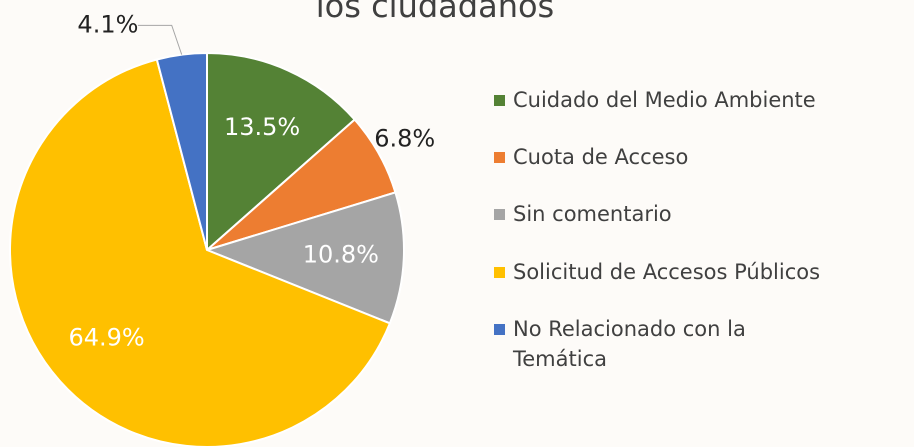 This screenshot has width=914, height=447. I want to click on data-label: 6.8%, so click(404, 138).